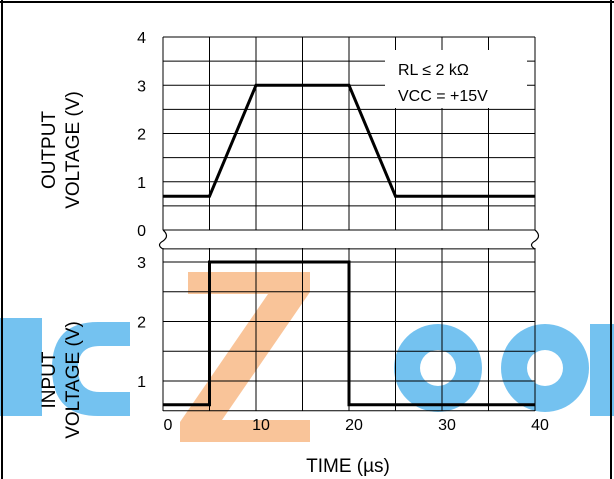 Image resolution: width=614 pixels, height=479 pixels. What do you see at coordinates (349, 140) in the screenshot?
I see `output-voltage-trace` at bounding box center [349, 140].